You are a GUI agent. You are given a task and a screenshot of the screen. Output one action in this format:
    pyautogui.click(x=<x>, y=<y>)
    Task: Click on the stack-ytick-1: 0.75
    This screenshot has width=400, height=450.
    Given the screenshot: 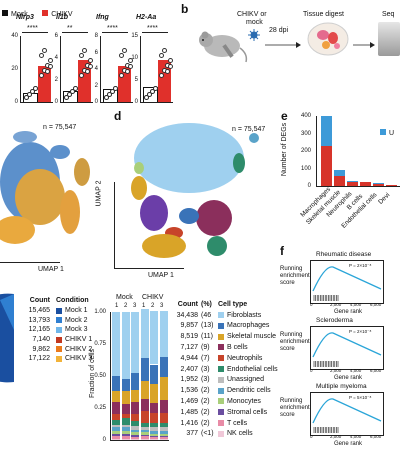 What is the action you would take?
    pyautogui.click(x=100, y=344)
    